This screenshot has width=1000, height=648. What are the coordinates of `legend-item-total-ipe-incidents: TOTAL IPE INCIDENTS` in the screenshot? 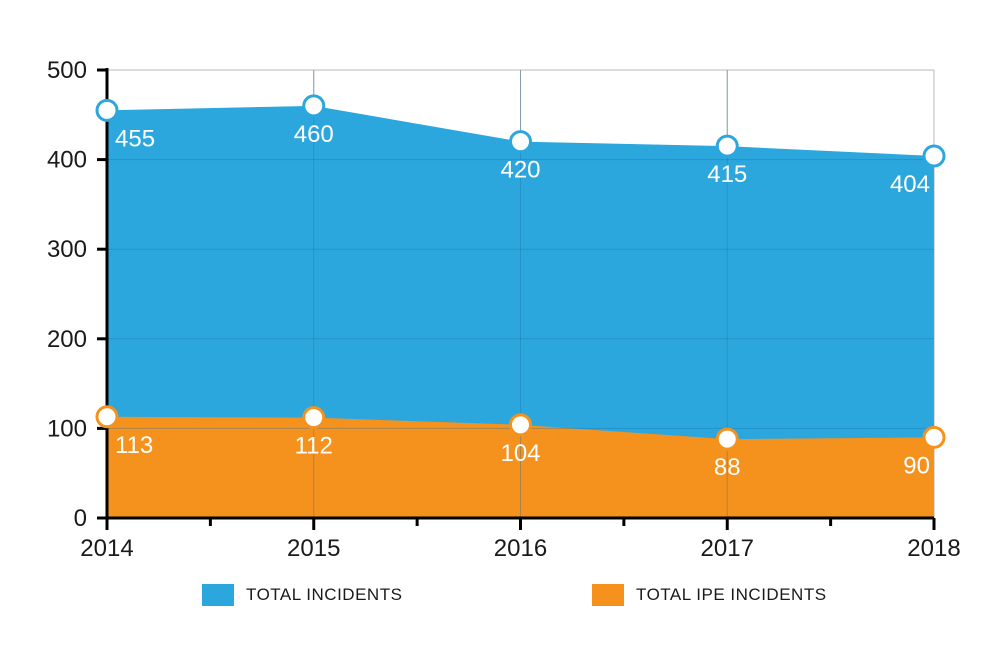 It's located at (709, 595).